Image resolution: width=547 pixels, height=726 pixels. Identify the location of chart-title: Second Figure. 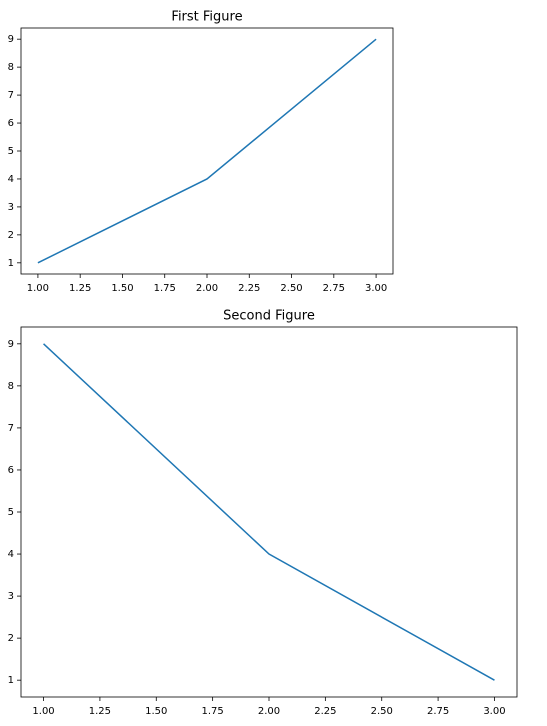
(269, 316).